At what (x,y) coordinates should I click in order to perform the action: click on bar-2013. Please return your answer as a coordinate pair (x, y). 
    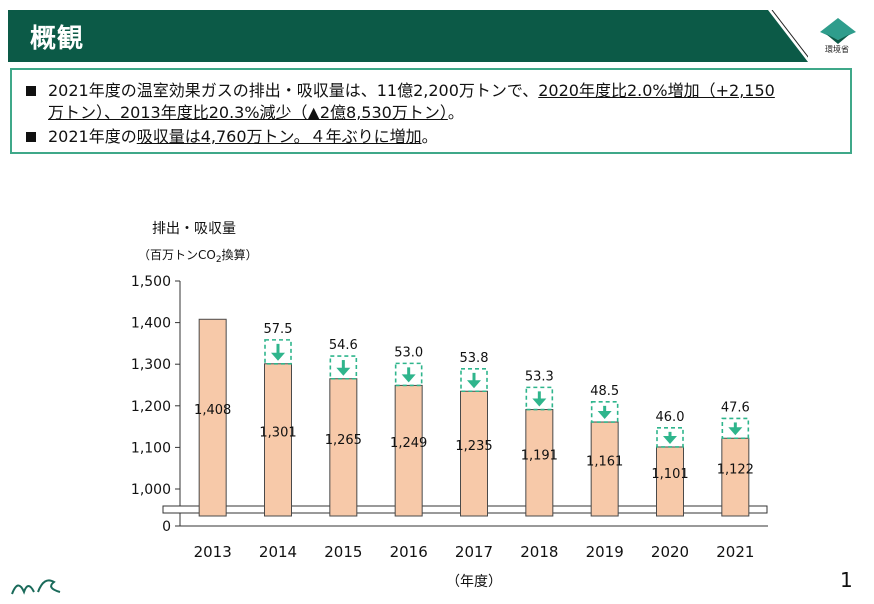
    Looking at the image, I should click on (212, 417).